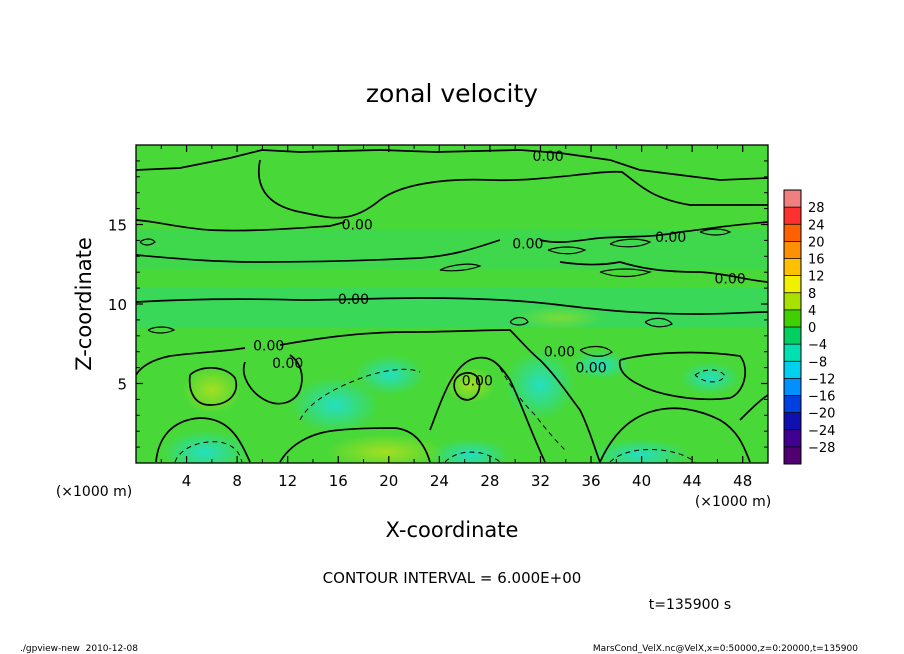 This screenshot has width=904, height=654. I want to click on x-axis-label: X-coordinate, so click(452, 530).